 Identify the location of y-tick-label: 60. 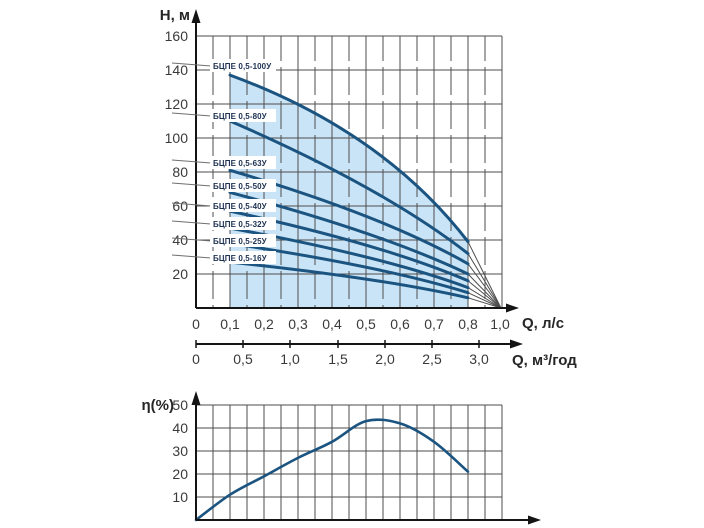
(180, 206).